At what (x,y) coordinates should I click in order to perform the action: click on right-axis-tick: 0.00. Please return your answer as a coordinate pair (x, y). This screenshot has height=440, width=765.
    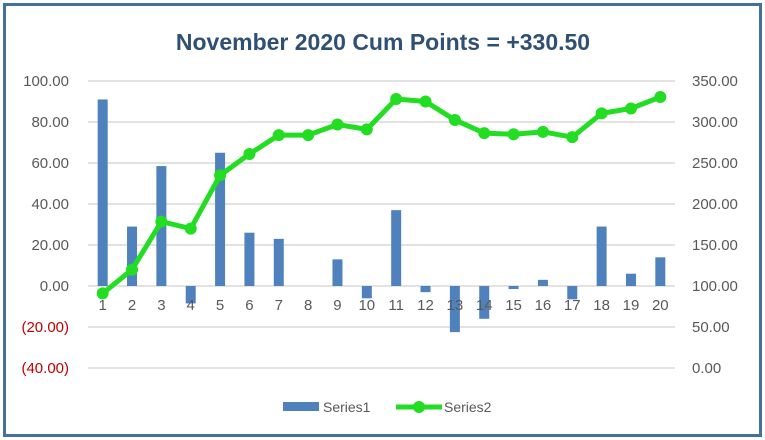
    Looking at the image, I should click on (706, 368).